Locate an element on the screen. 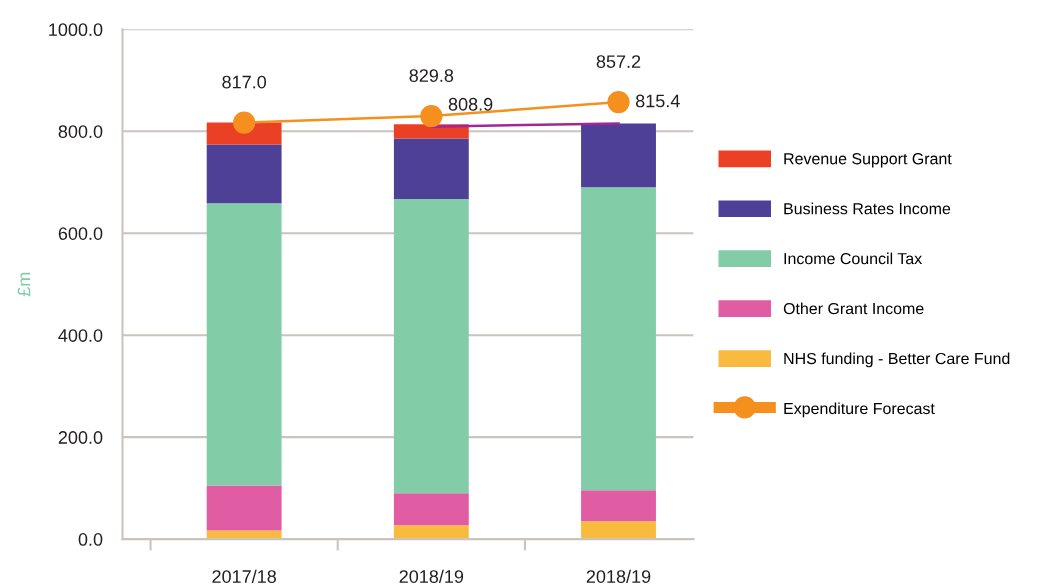 The image size is (1038, 586). y-tick-label: 400.0 is located at coordinates (80, 335).